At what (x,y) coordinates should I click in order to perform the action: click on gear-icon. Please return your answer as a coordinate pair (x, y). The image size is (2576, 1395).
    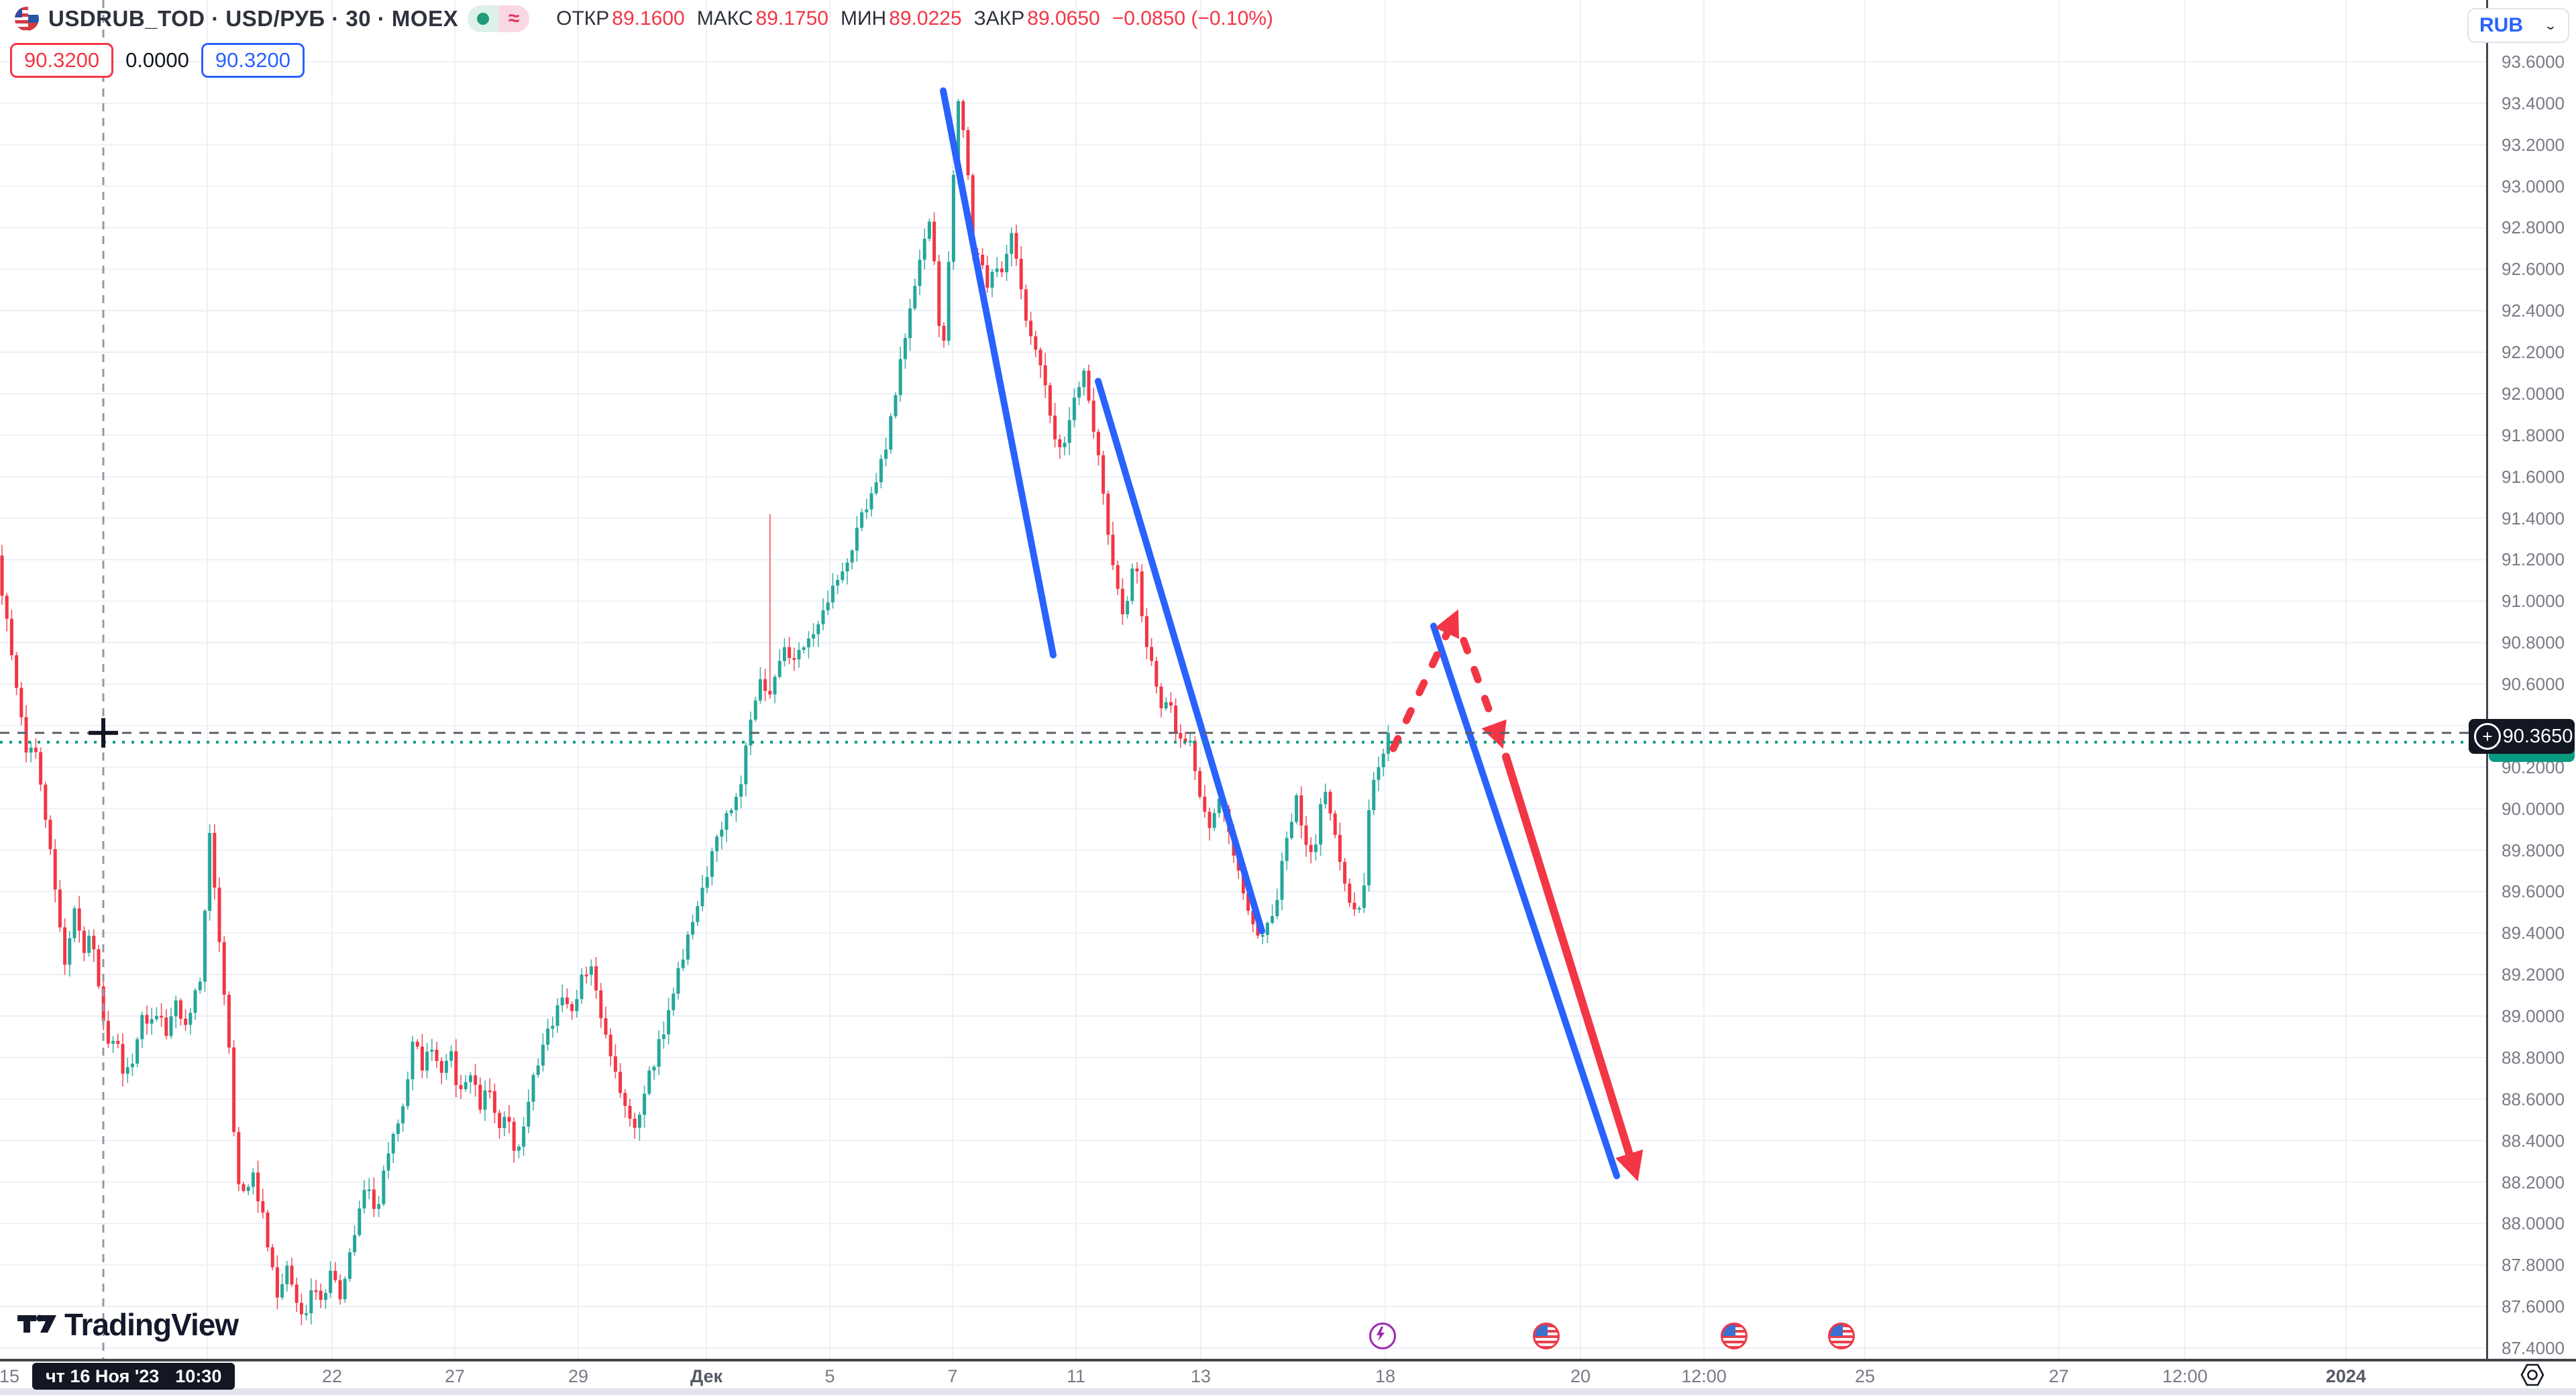
    Looking at the image, I should click on (2532, 1374).